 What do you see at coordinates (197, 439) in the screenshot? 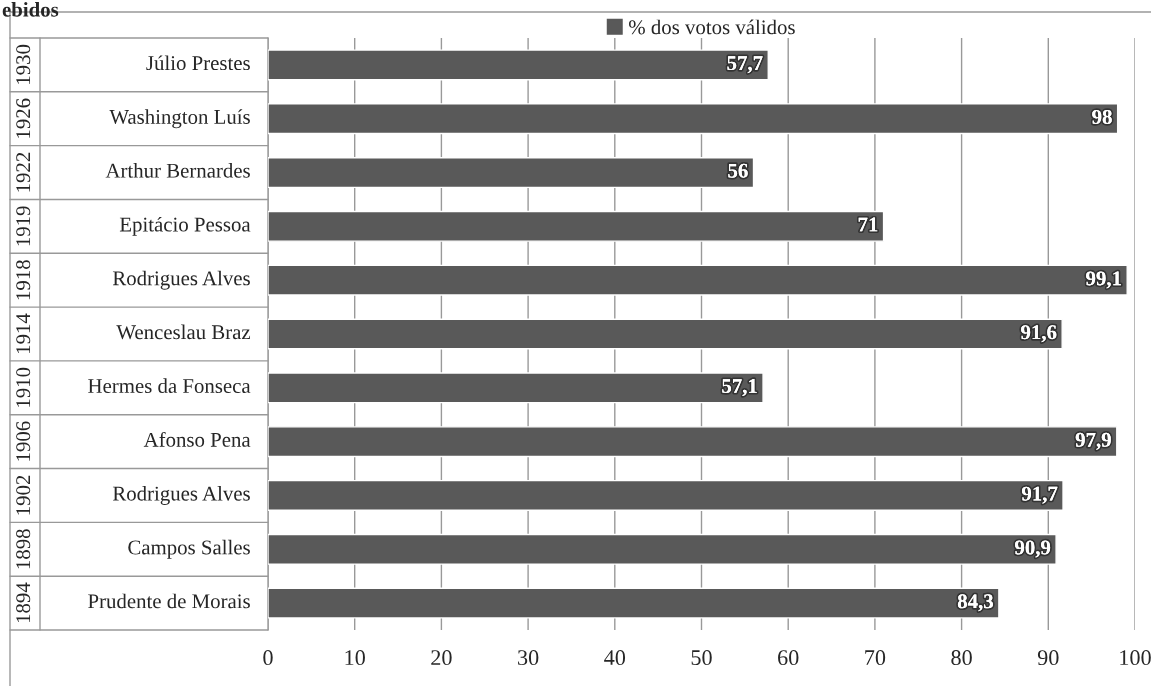
I see `y-tick-label: Afonso Pena` at bounding box center [197, 439].